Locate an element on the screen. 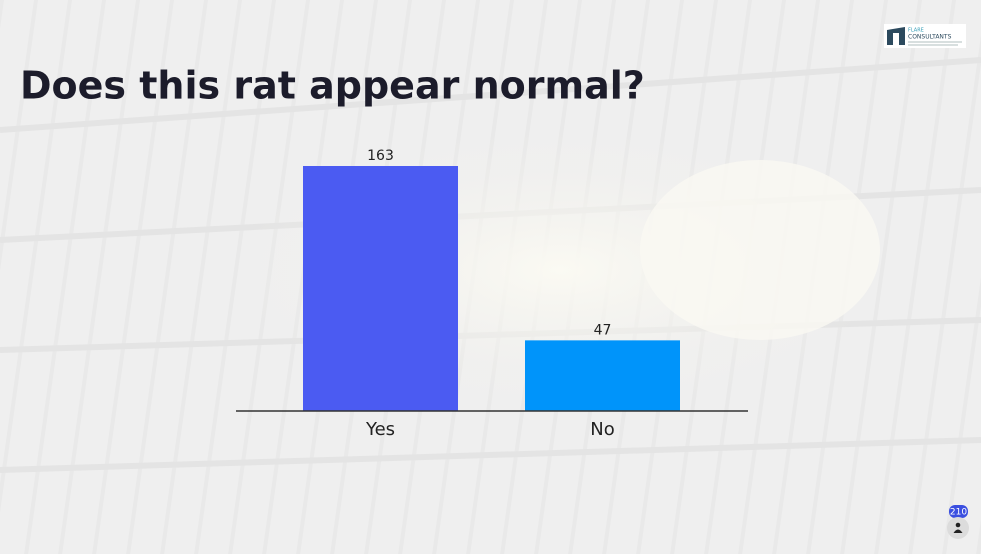 Image resolution: width=981 pixels, height=554 pixels. participant-number: 210 is located at coordinates (958, 513).